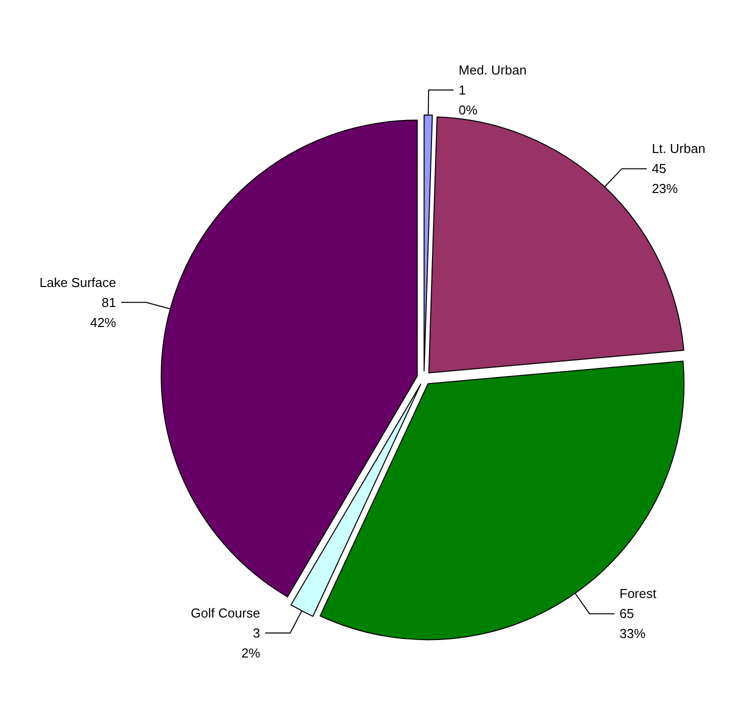 Image resolution: width=752 pixels, height=726 pixels. What do you see at coordinates (251, 643) in the screenshot?
I see `data-label: 3 2%` at bounding box center [251, 643].